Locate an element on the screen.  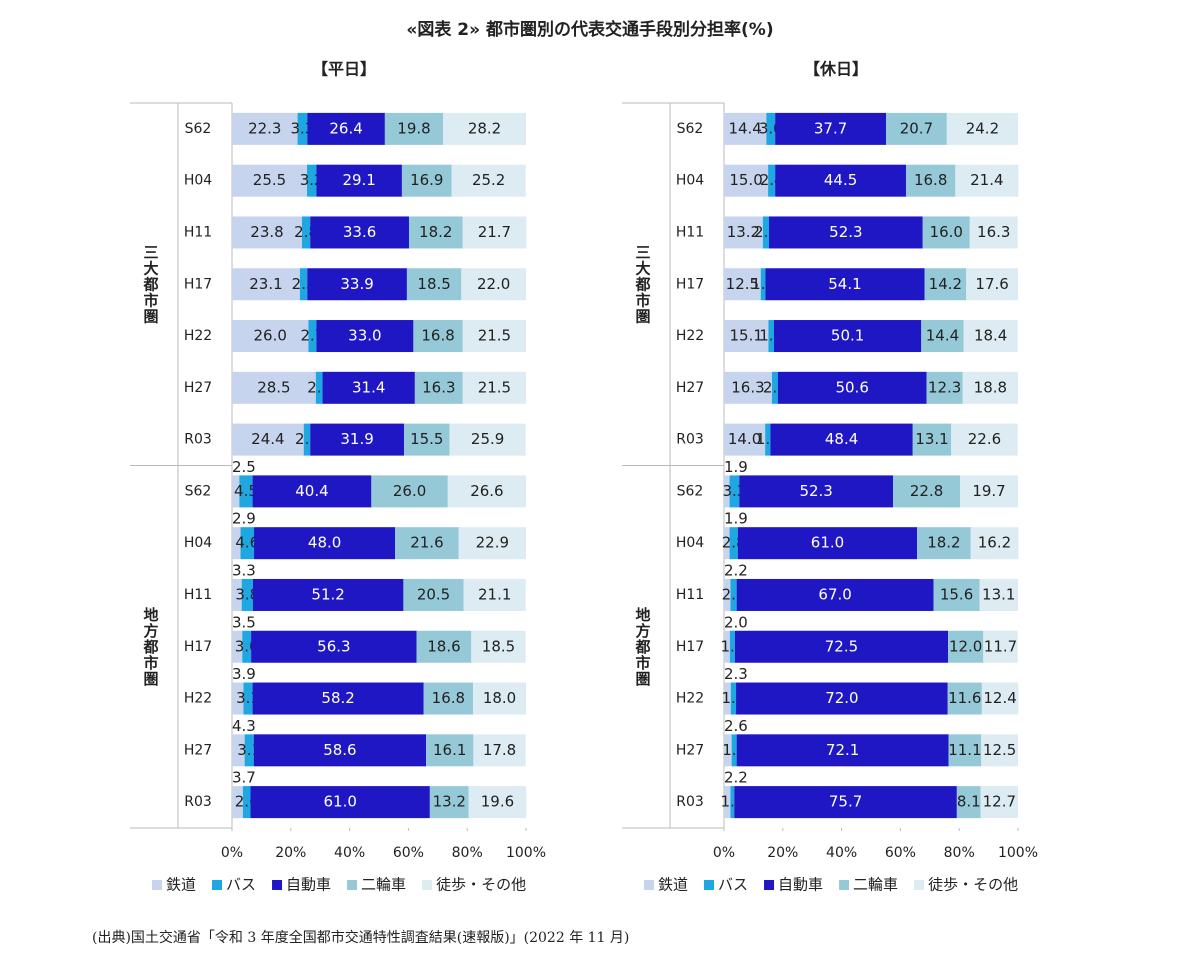
y-tick-label: S62 is located at coordinates (690, 491).